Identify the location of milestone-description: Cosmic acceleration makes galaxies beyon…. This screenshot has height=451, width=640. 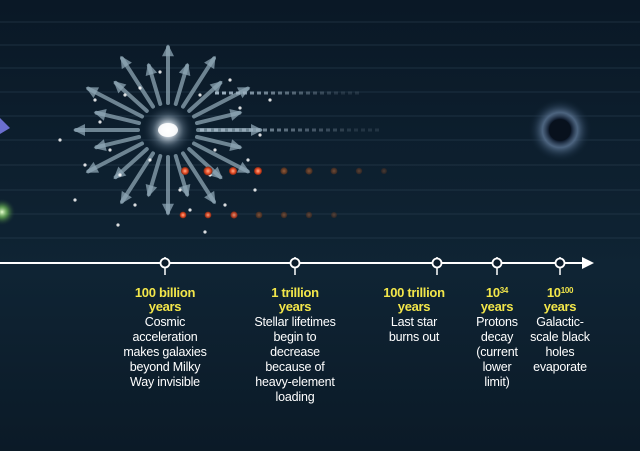
(165, 352).